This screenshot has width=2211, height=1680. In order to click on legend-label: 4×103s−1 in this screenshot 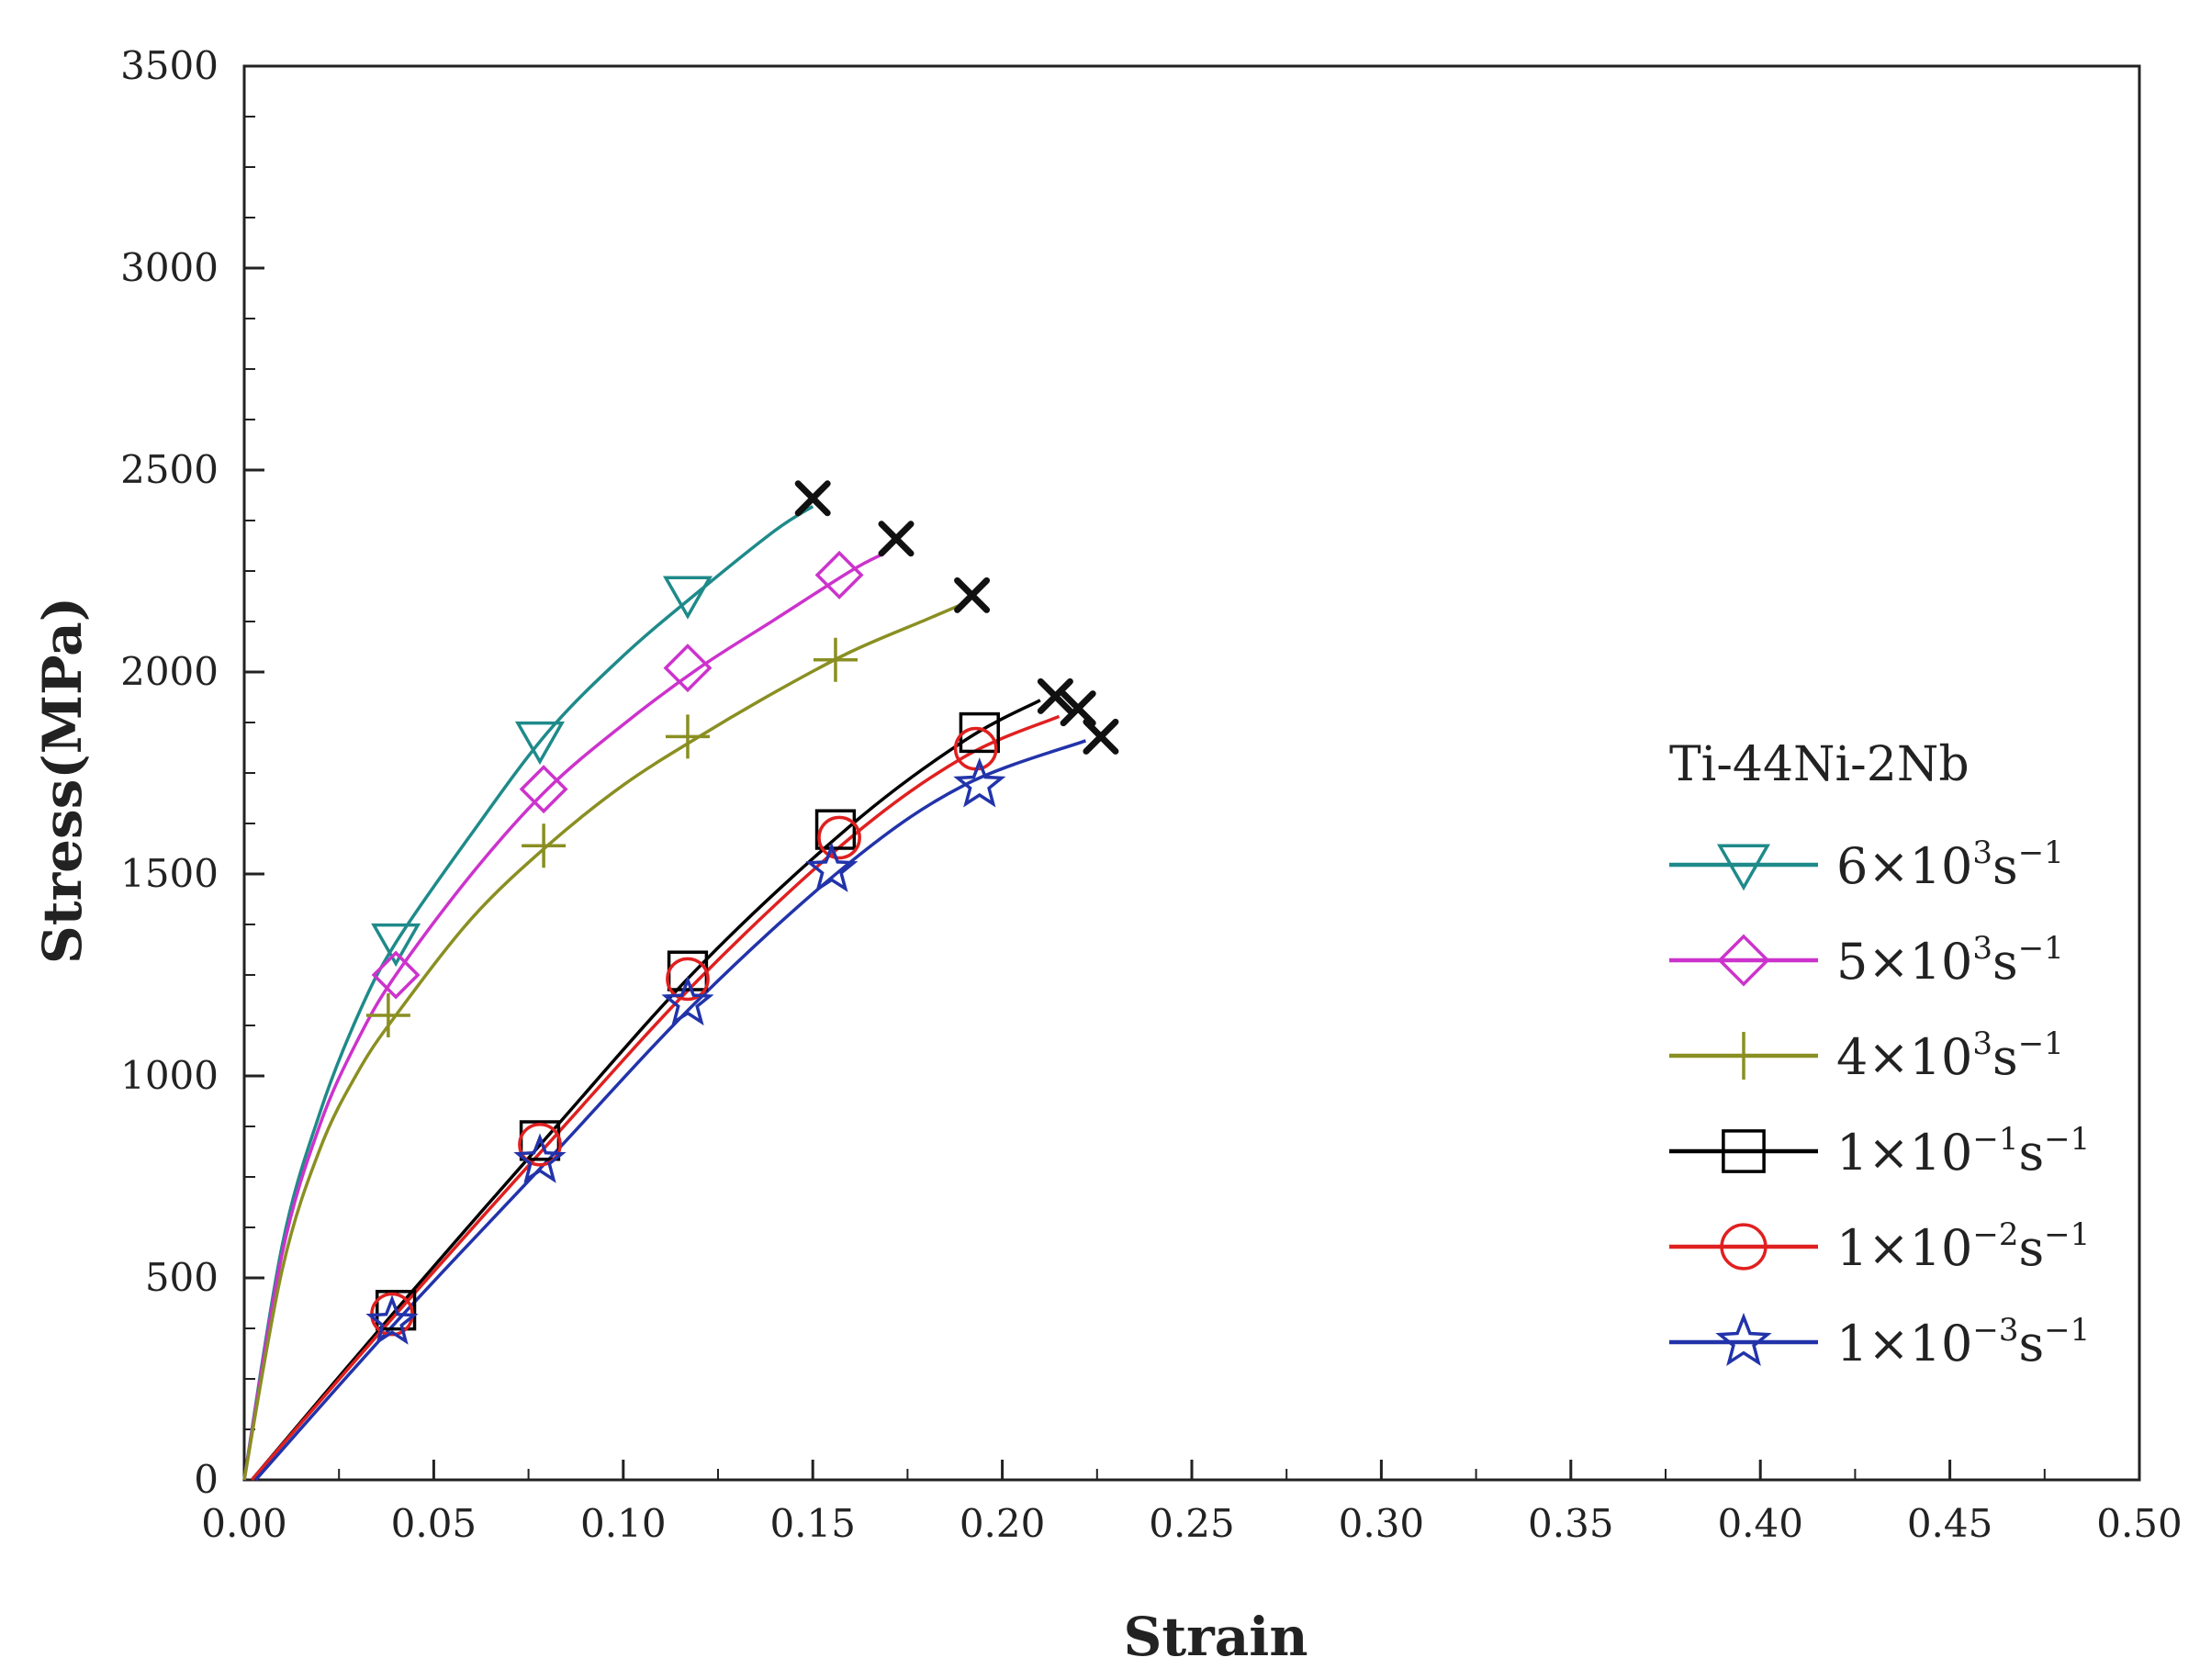, I will do `click(1950, 1055)`.